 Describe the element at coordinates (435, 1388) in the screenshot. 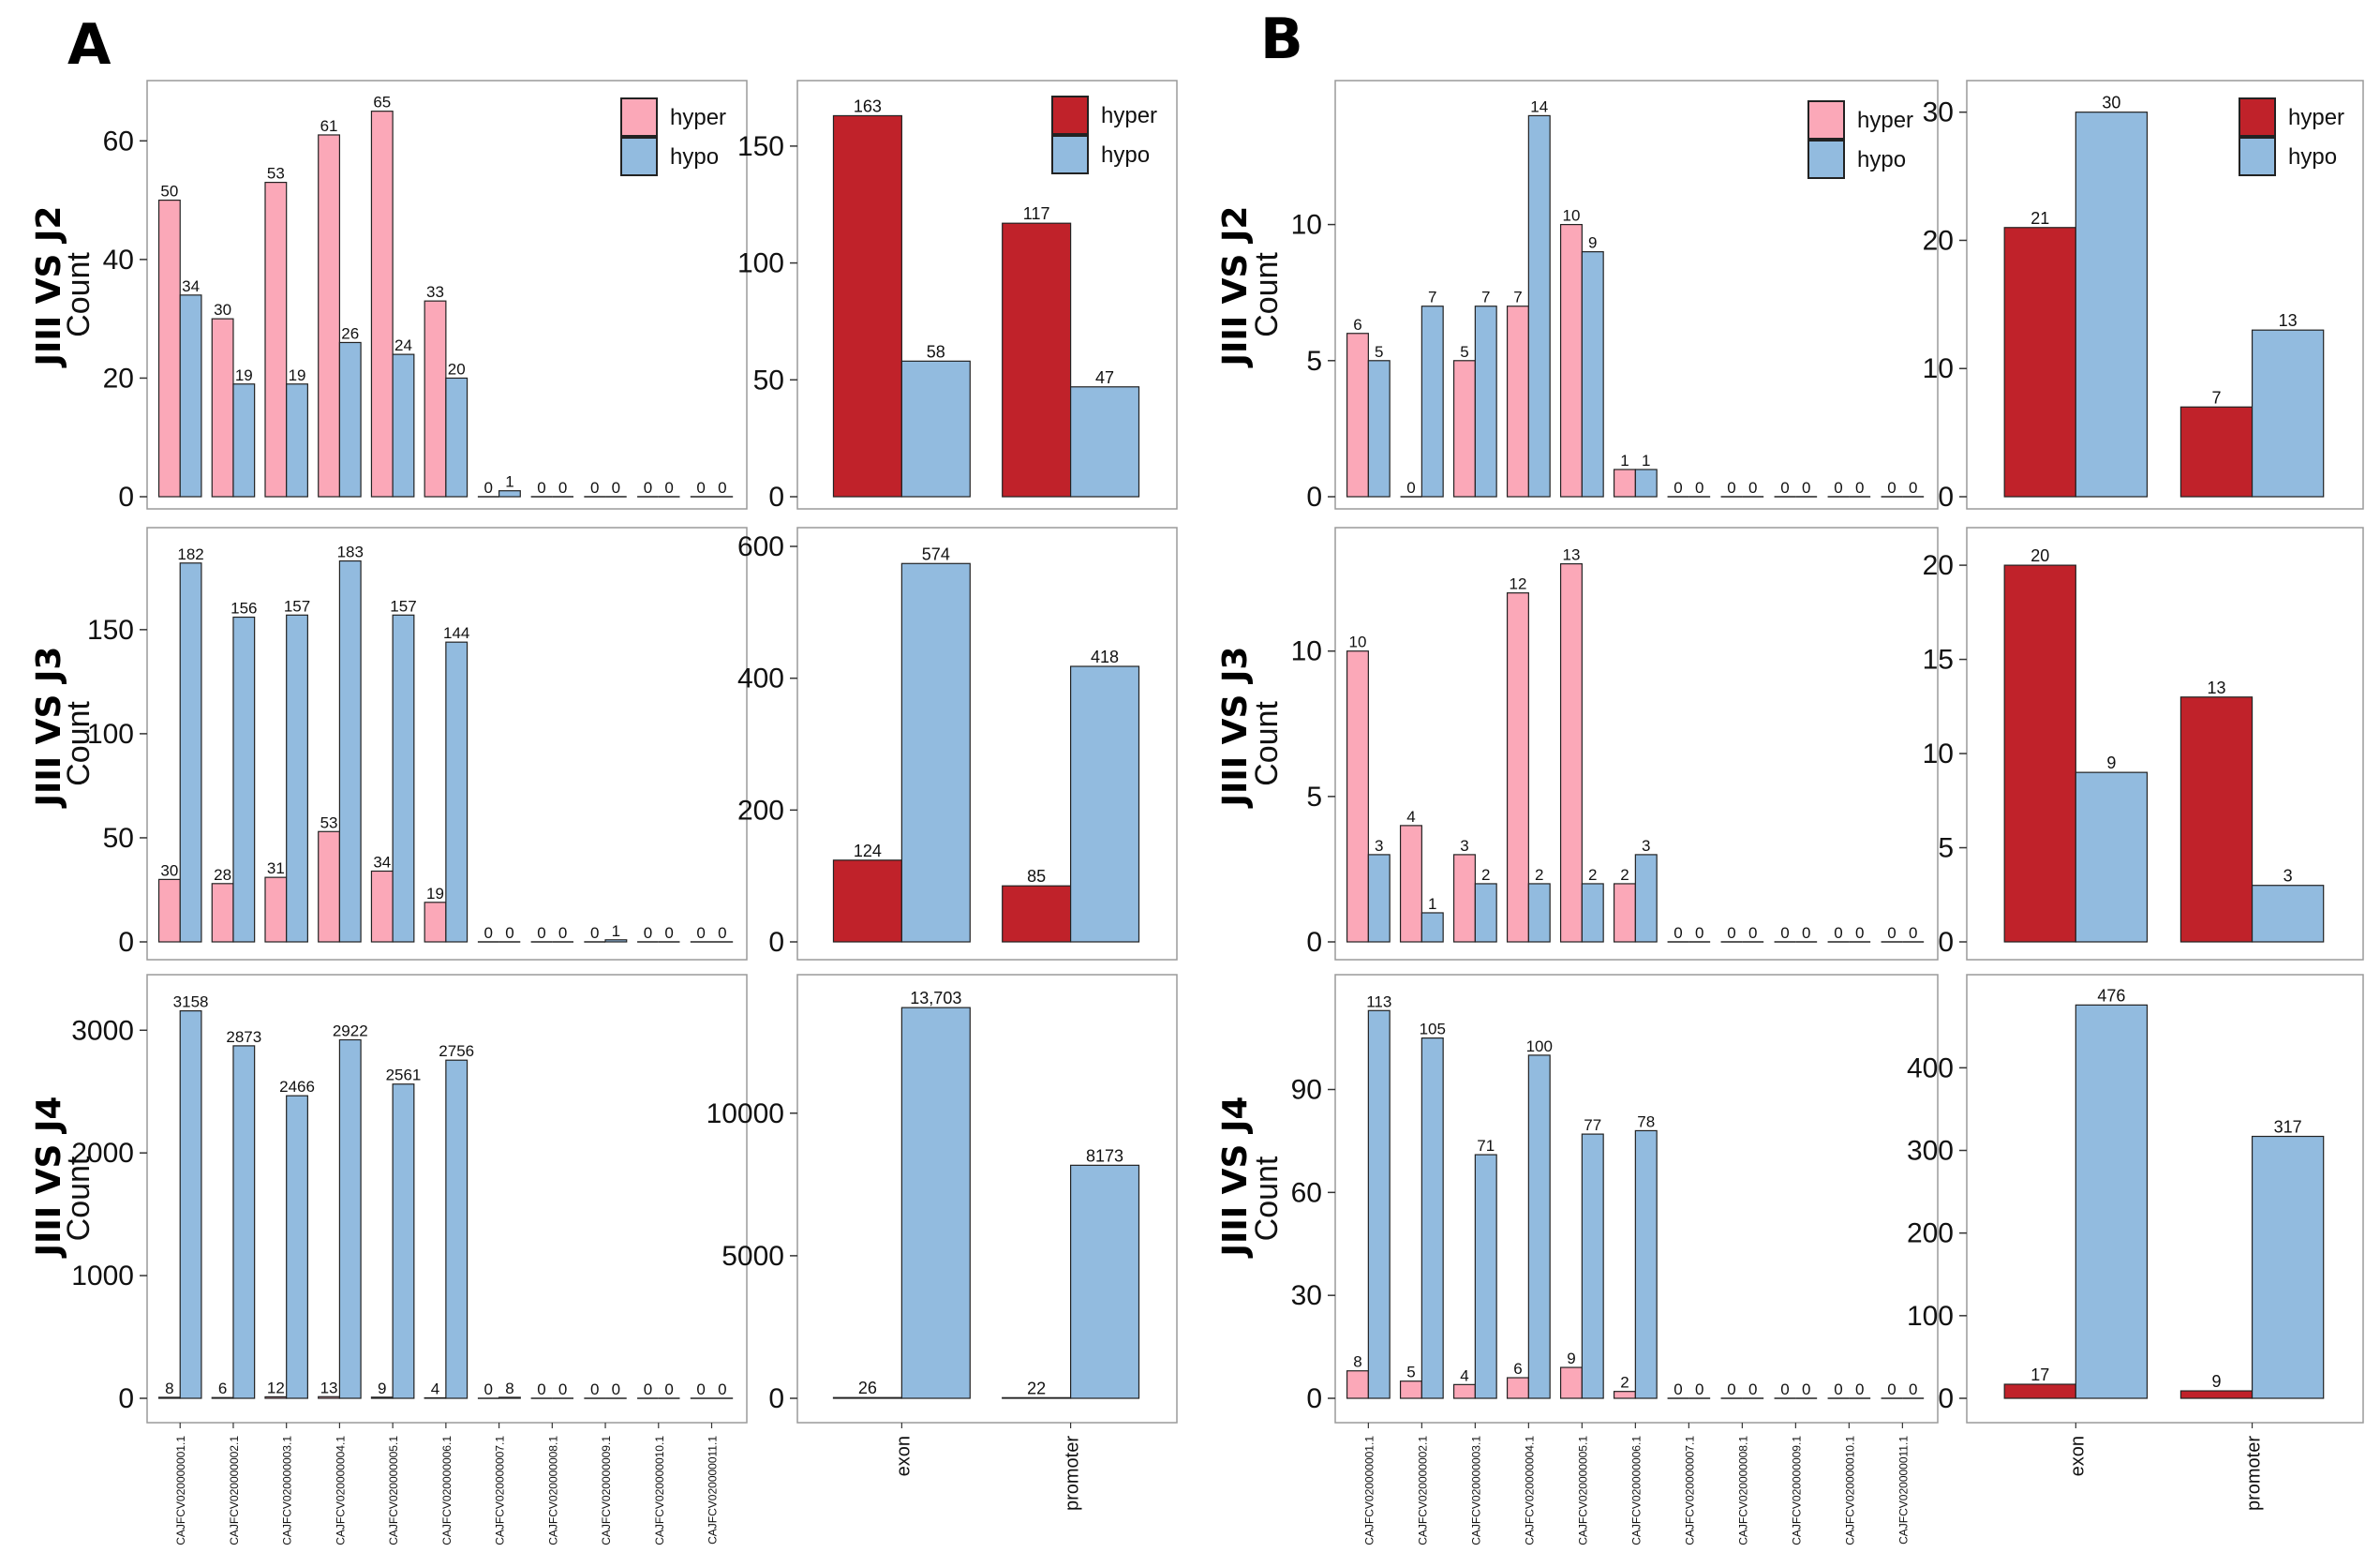

I see `bar-value-label: 4` at that location.